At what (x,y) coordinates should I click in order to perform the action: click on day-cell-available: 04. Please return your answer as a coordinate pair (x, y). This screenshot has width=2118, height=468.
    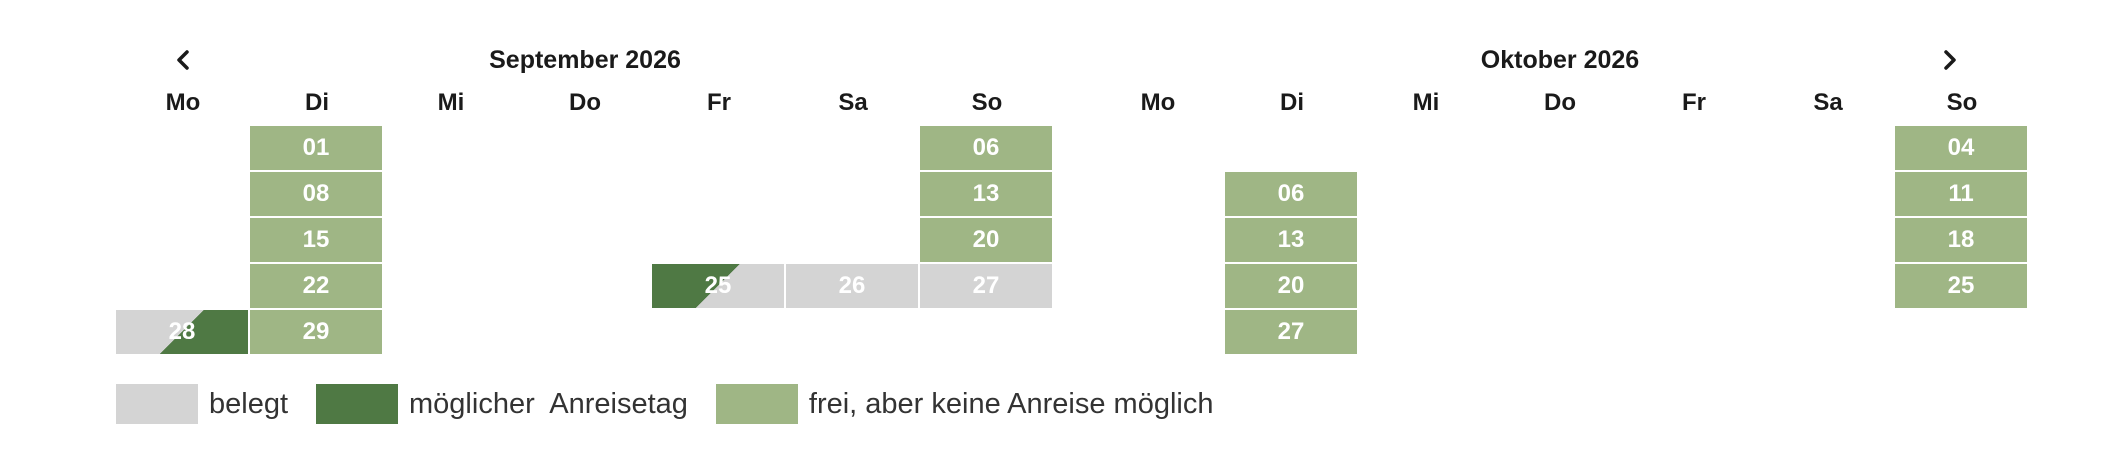
    Looking at the image, I should click on (718, 147).